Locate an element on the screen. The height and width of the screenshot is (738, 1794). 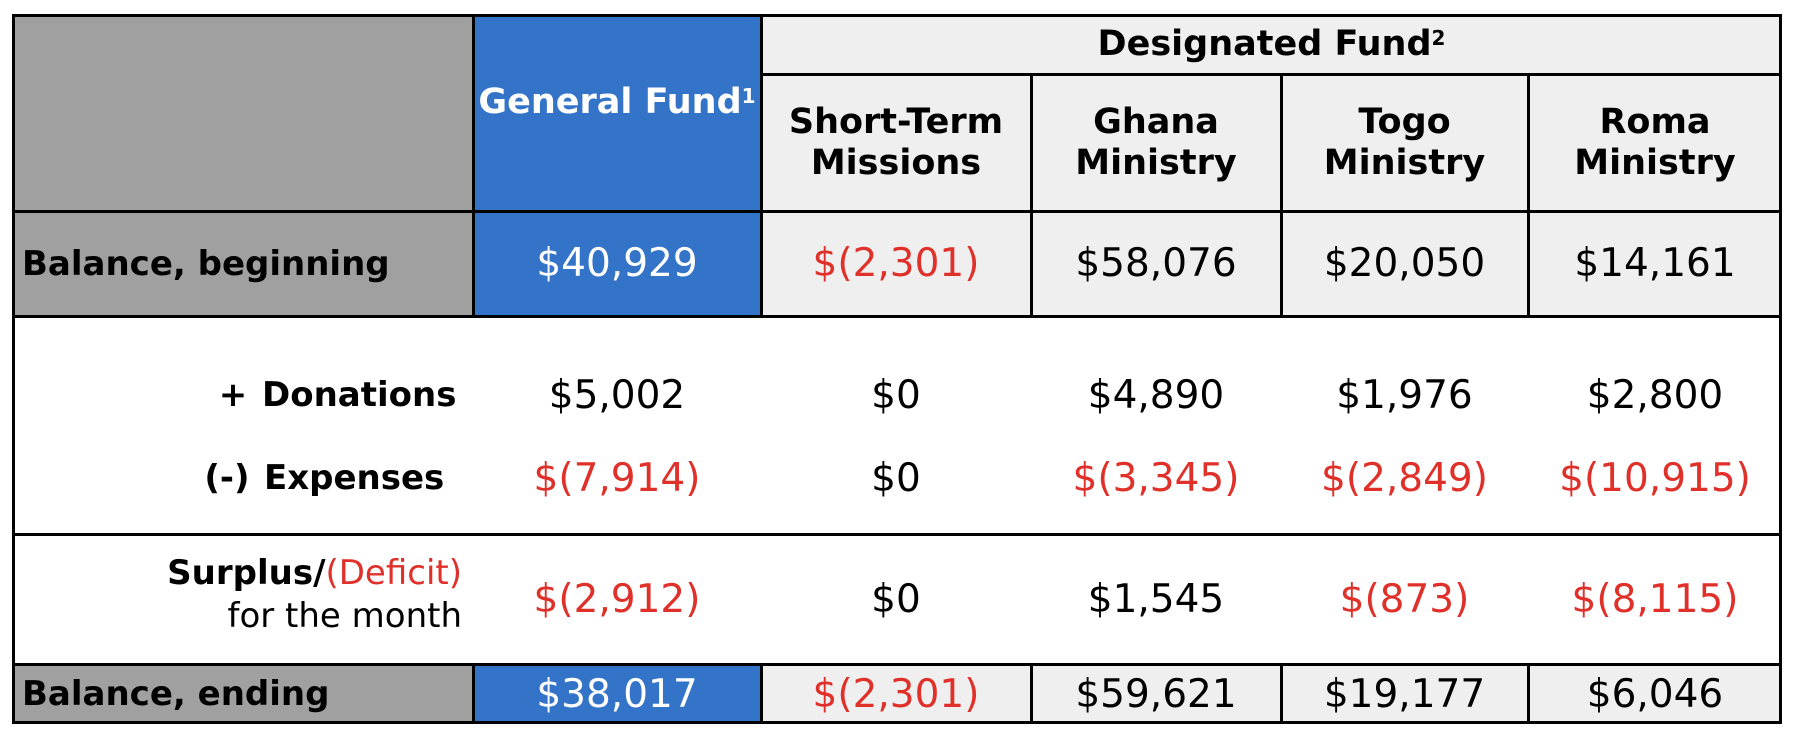
surplus-ghana: $1,545 is located at coordinates (1156, 599).